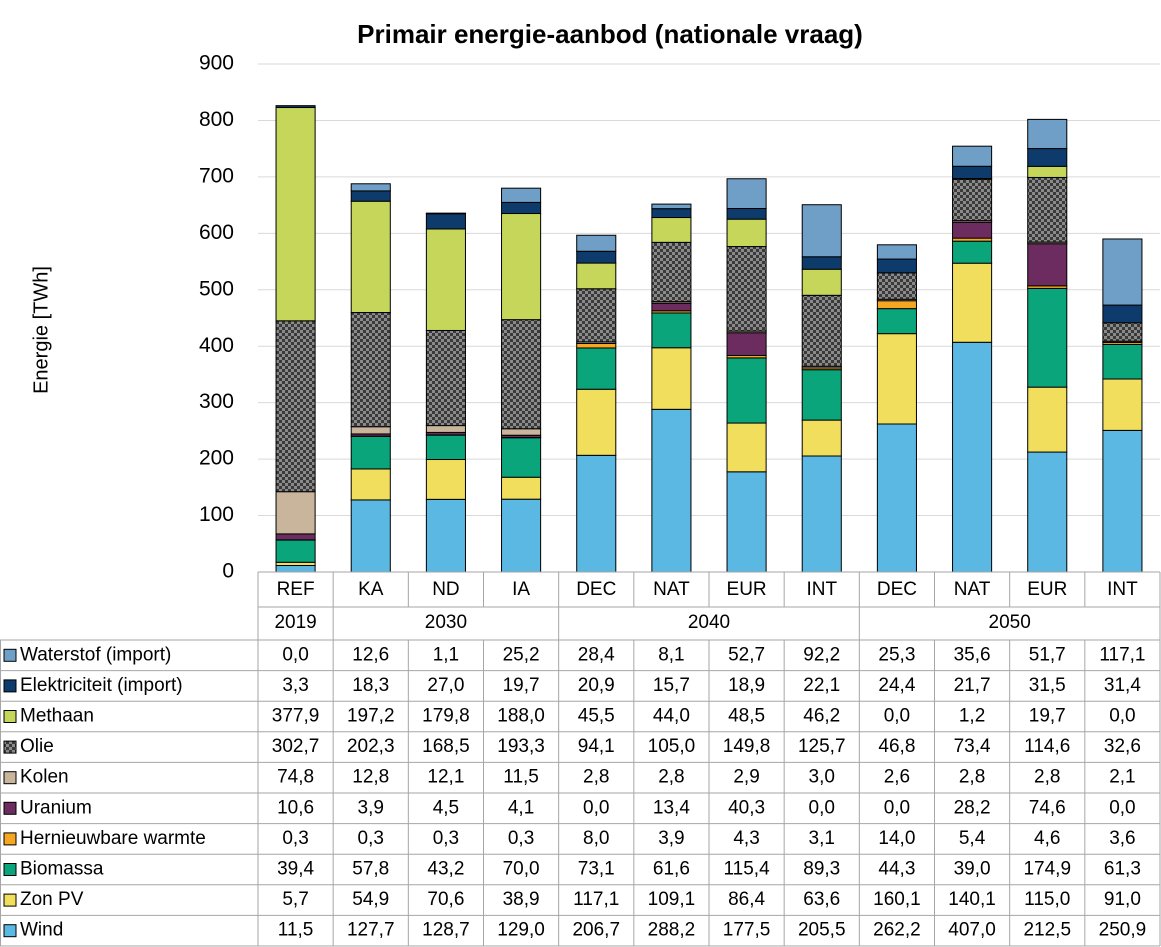 This screenshot has height=947, width=1161. I want to click on category-label: REF, so click(296, 589).